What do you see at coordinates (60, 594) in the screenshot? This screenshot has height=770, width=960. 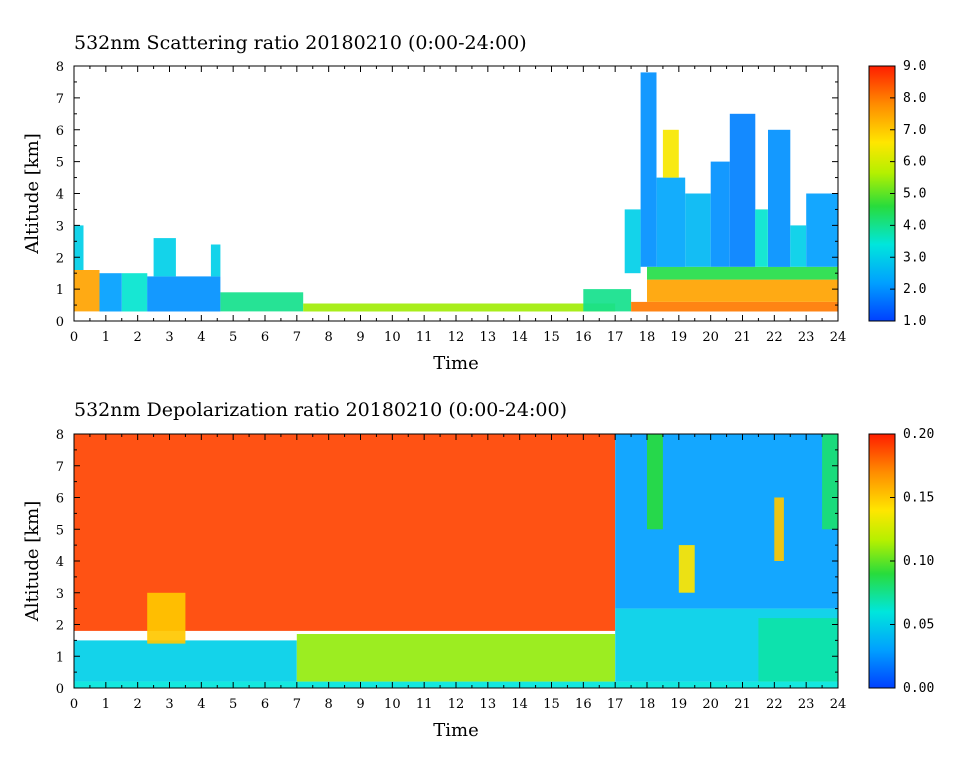 I see `y-tick-label: 3` at bounding box center [60, 594].